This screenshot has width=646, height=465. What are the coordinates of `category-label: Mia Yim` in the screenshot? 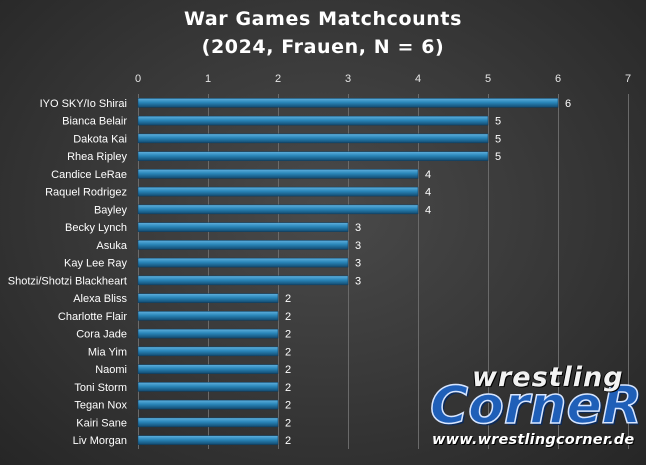 It's located at (107, 352).